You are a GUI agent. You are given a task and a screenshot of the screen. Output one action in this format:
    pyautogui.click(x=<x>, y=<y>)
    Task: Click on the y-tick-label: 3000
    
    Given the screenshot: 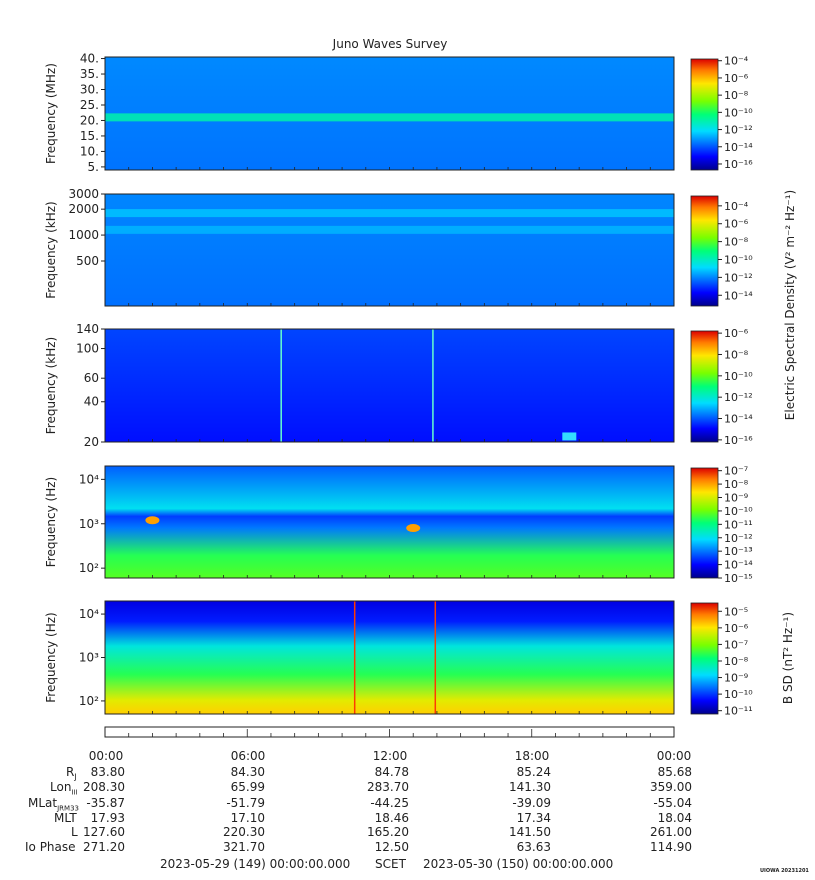 What is the action you would take?
    pyautogui.click(x=83, y=194)
    